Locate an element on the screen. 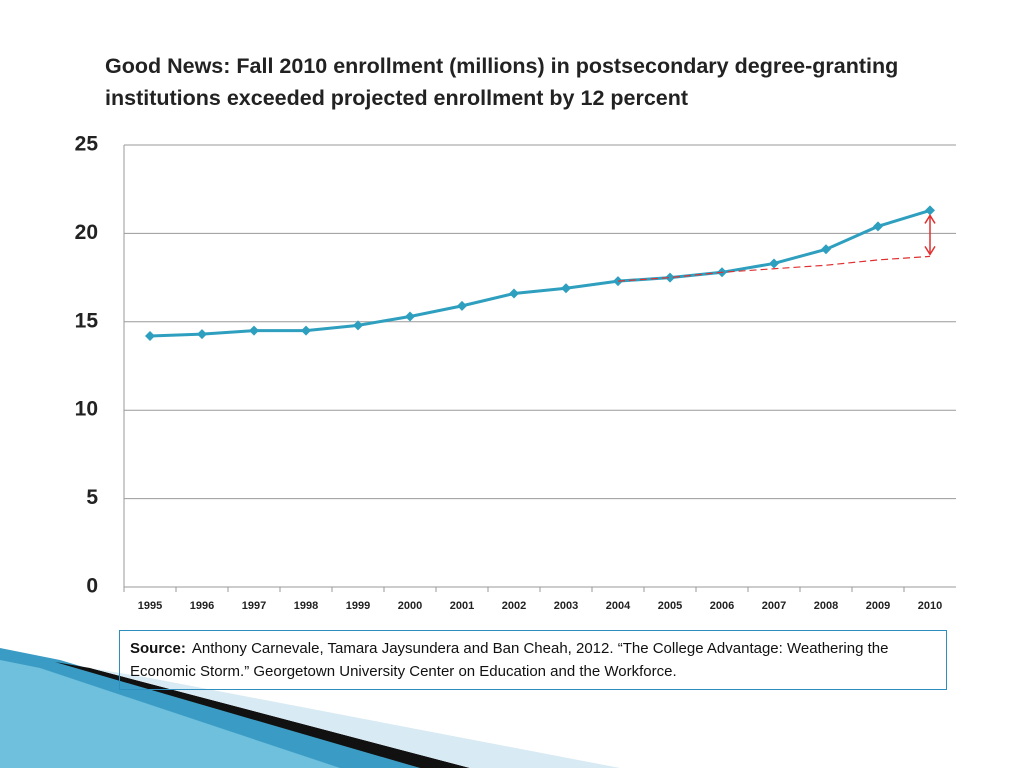 This screenshot has width=1024, height=768. source-label: Source: is located at coordinates (158, 648).